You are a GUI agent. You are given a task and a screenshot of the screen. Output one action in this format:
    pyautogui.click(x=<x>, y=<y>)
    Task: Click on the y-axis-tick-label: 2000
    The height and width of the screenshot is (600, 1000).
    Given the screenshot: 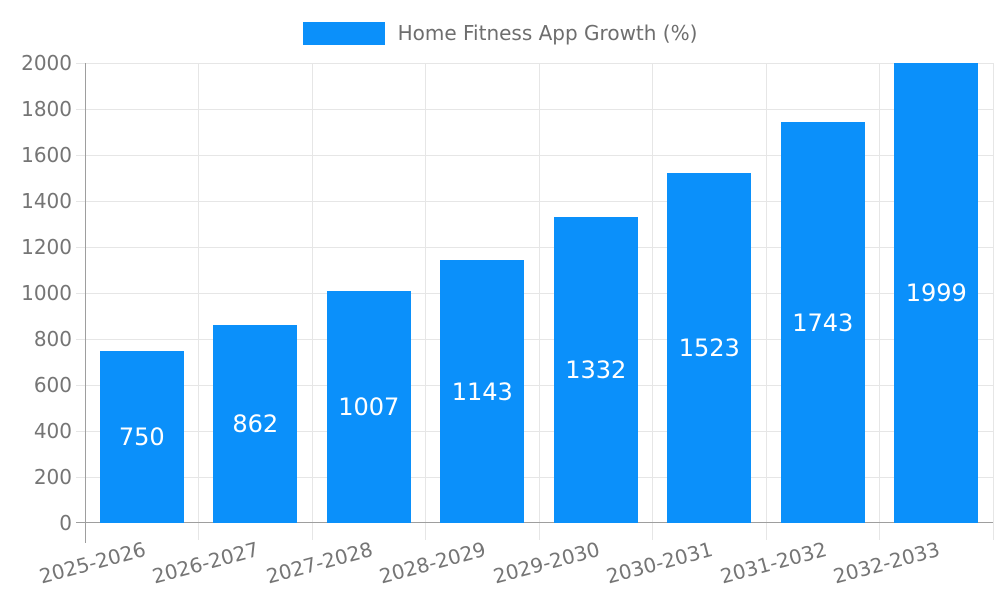 What is the action you would take?
    pyautogui.click(x=46, y=63)
    